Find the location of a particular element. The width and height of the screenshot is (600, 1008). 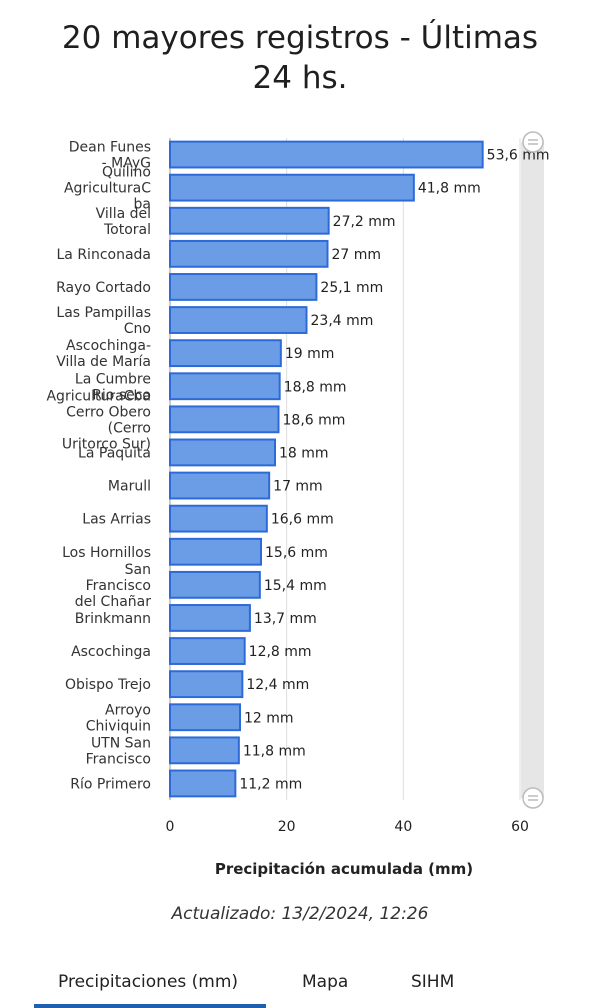

category-label: Cerro Obero is located at coordinates (108, 412).